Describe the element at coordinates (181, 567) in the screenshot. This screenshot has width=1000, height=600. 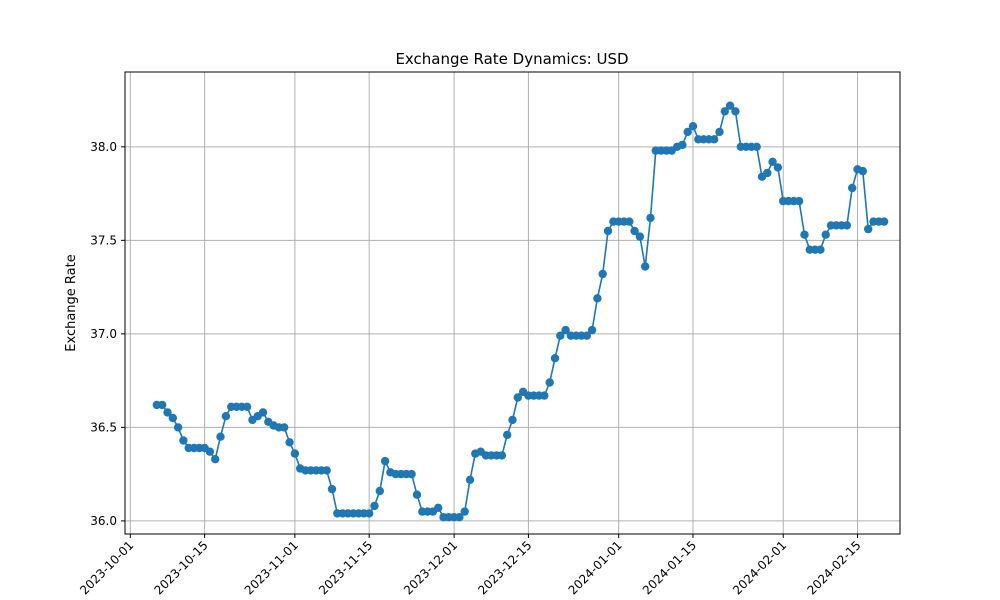
I see `x-tick-label: 2023-10-15` at that location.